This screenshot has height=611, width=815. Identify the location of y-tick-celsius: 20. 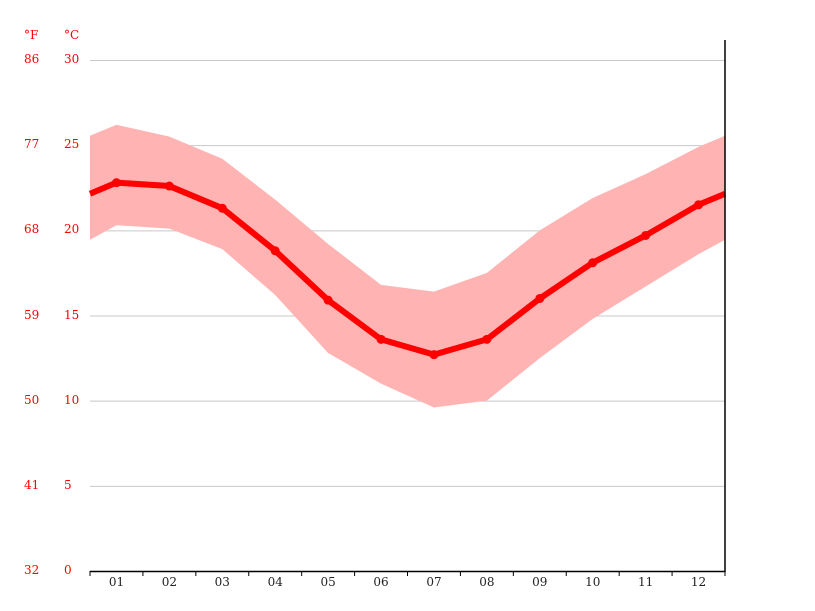
(72, 229).